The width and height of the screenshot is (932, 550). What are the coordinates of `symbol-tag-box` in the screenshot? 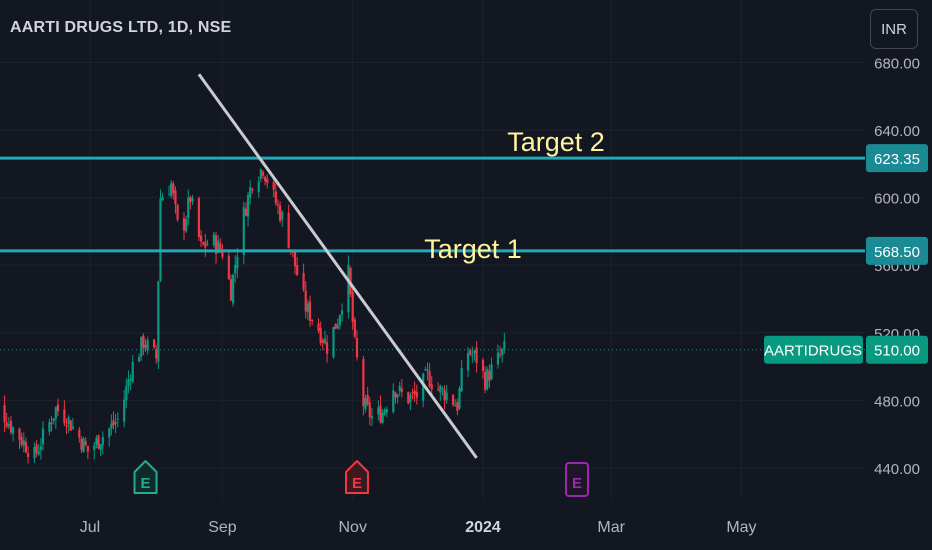 It's located at (813, 349).